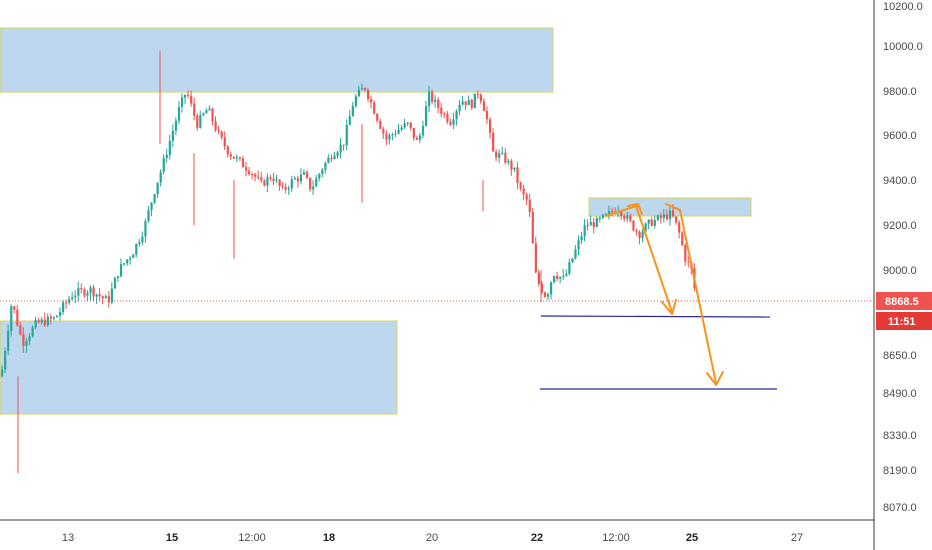 This screenshot has width=932, height=550. What do you see at coordinates (635, 209) in the screenshot?
I see `projection-arrow-1-tick` at bounding box center [635, 209].